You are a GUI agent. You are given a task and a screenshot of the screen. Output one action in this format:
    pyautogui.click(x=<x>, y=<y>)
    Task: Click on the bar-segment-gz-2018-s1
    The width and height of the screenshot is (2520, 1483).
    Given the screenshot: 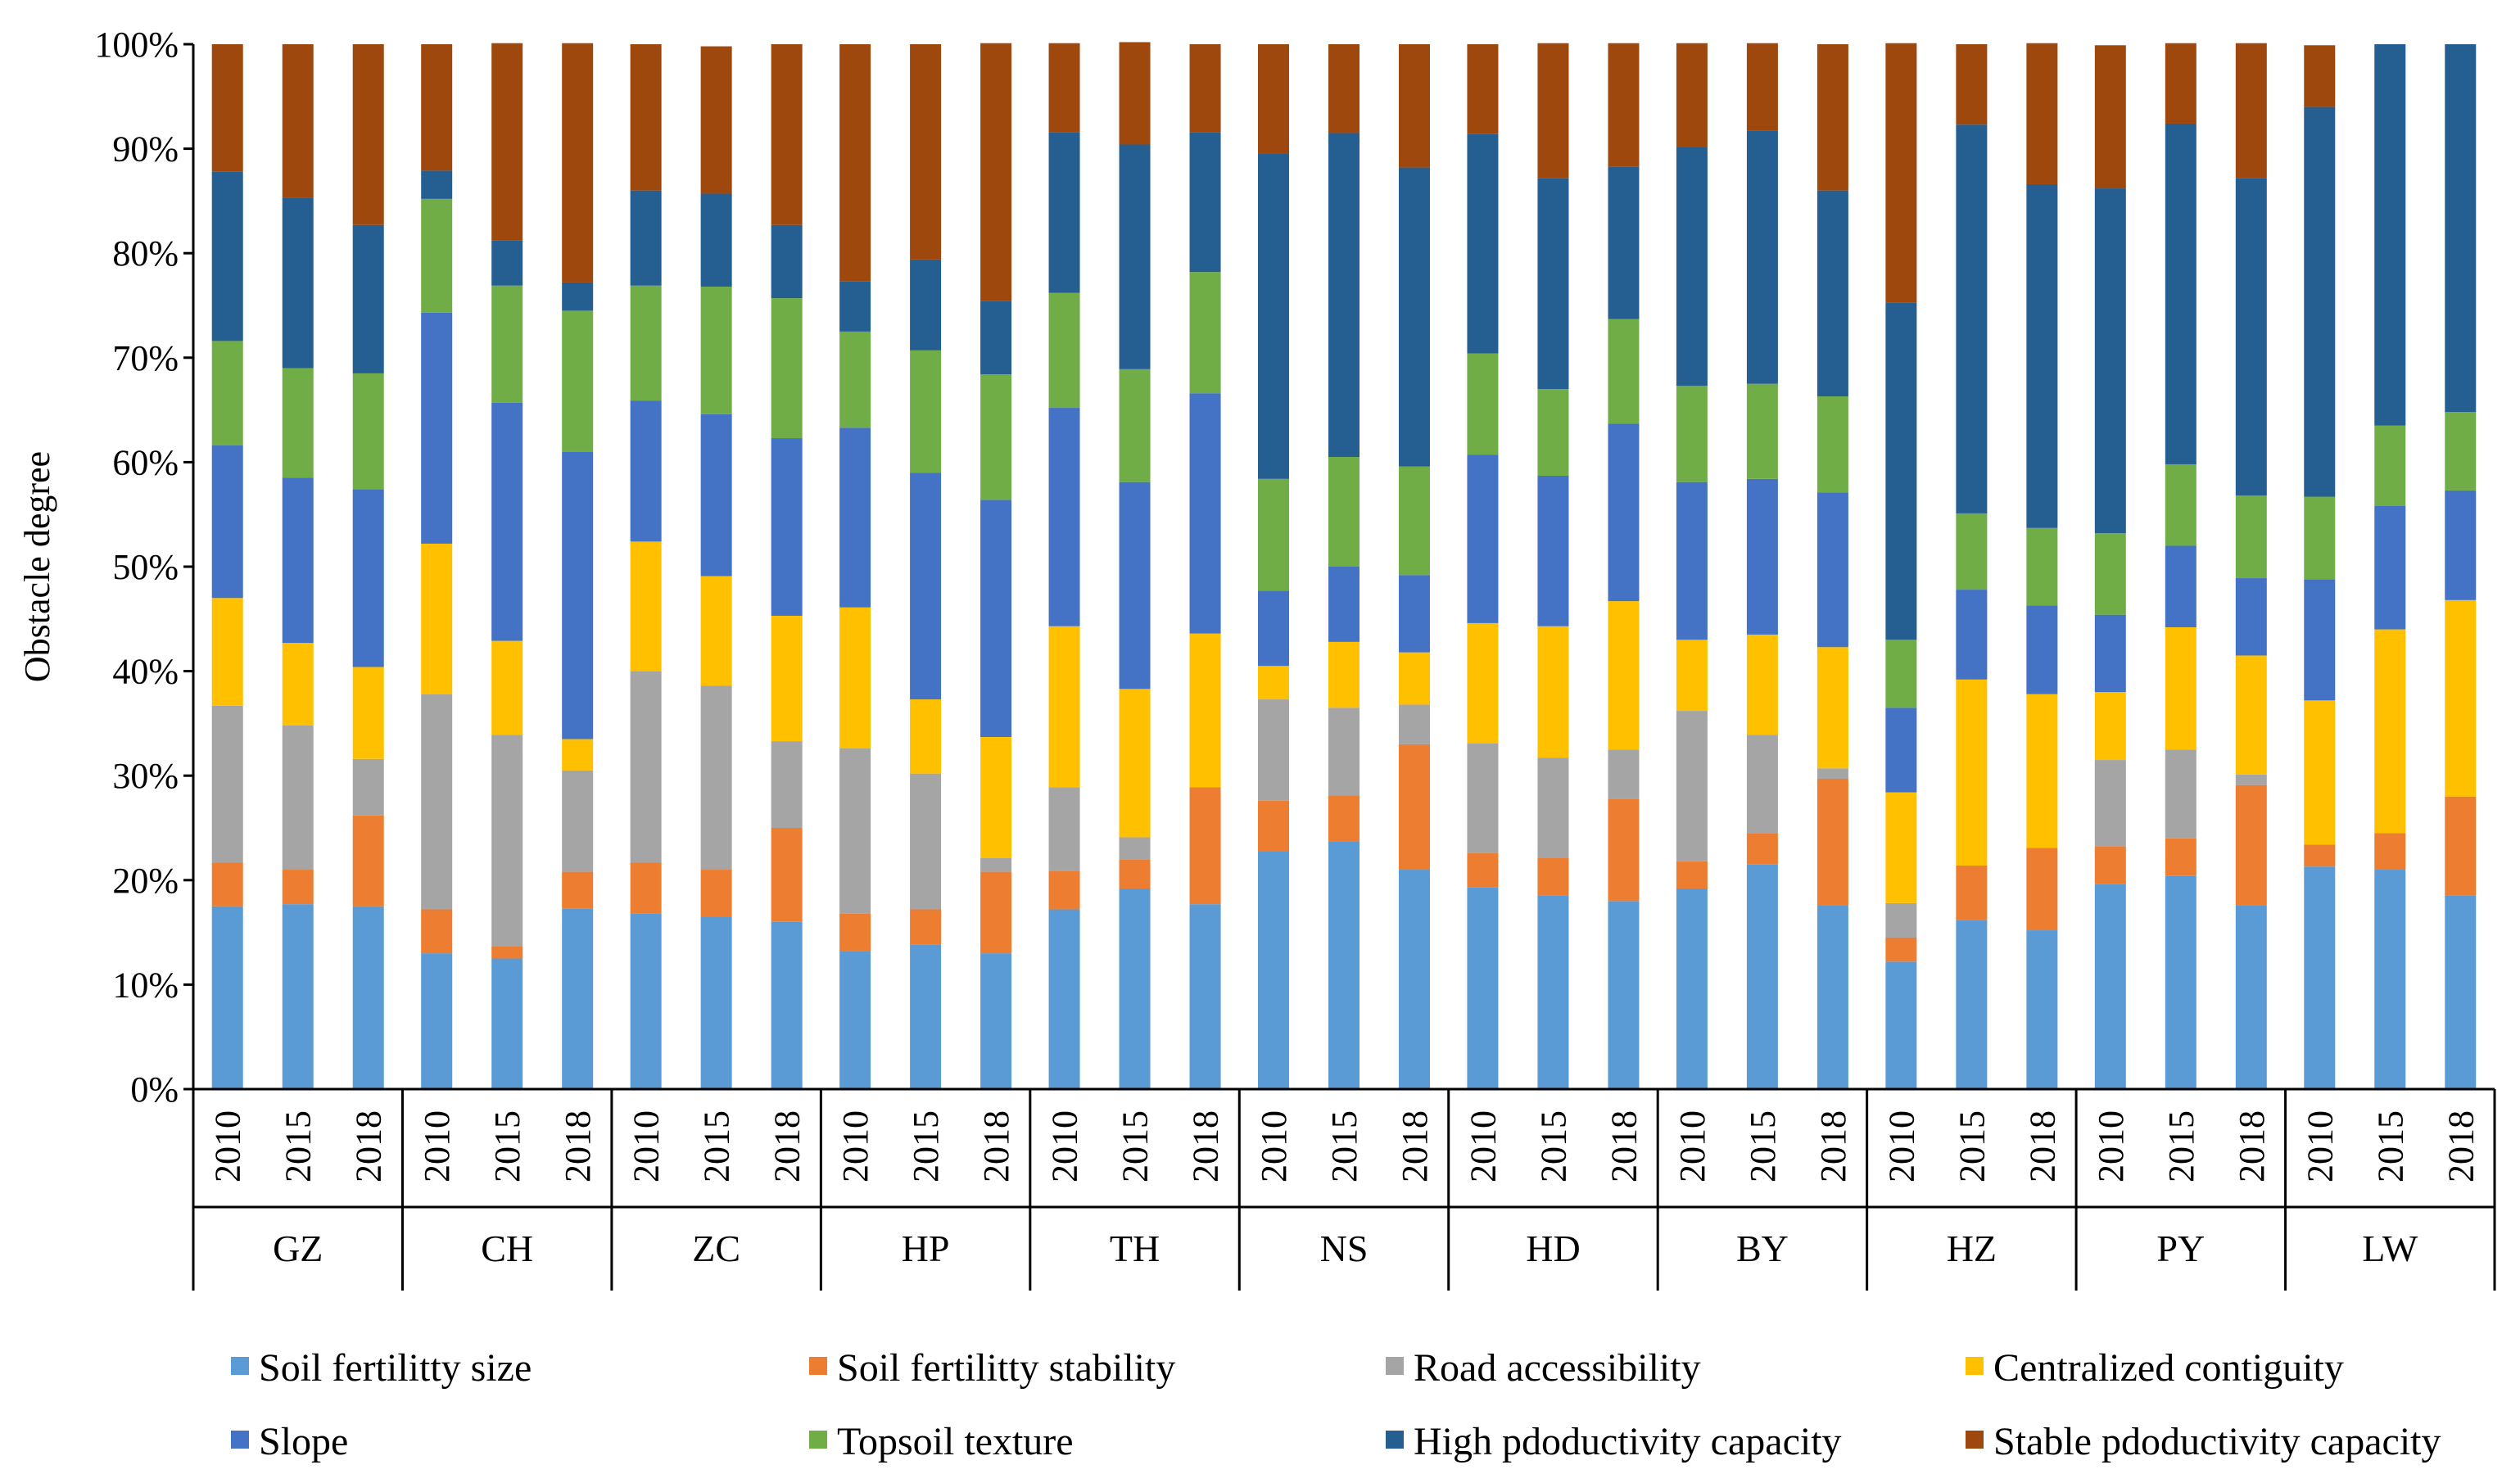 What is the action you would take?
    pyautogui.click(x=368, y=861)
    